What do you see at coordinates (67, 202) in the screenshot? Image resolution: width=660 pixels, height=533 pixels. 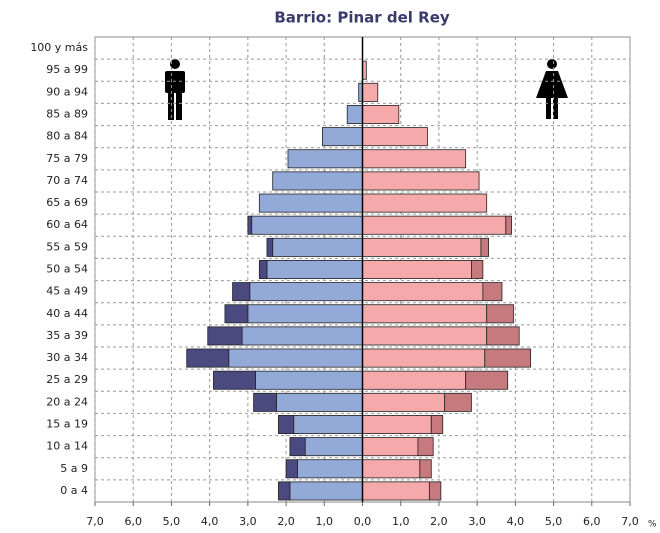 I see `y-tick-label: 65 a 69` at bounding box center [67, 202].